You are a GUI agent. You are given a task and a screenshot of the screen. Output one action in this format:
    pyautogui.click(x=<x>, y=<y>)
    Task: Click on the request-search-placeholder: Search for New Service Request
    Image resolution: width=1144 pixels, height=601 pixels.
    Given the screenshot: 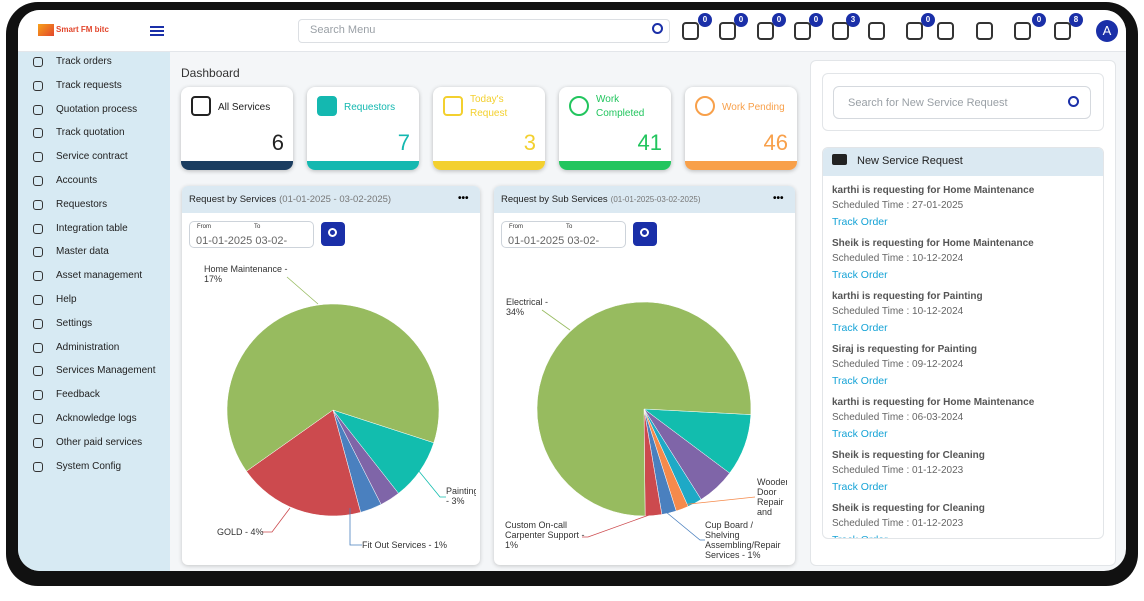 What is the action you would take?
    pyautogui.click(x=928, y=103)
    